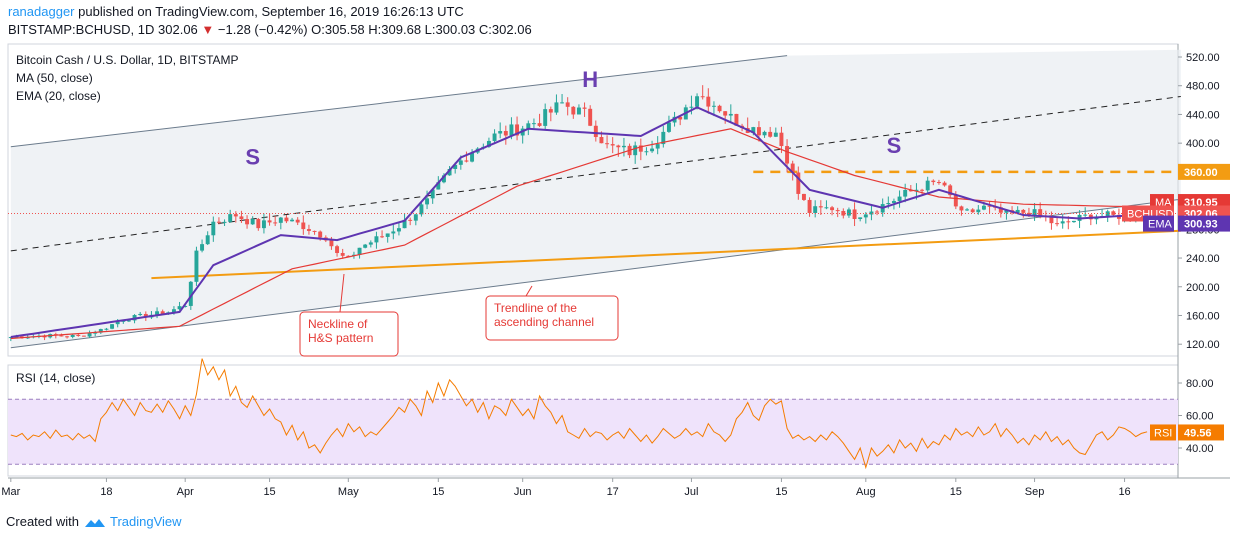 This screenshot has height=540, width=1234. I want to click on low-value: 300.03, so click(455, 29).